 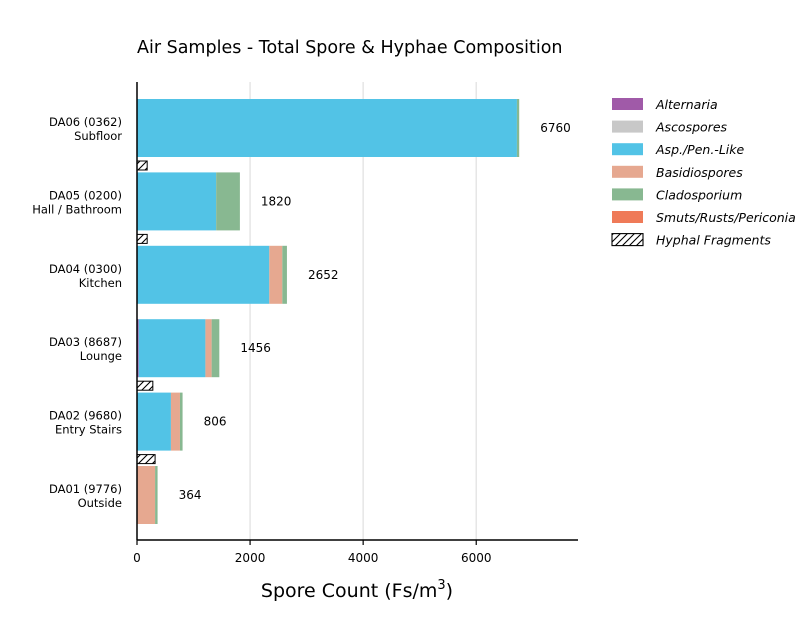 What do you see at coordinates (713, 240) in the screenshot?
I see `legend-label: Hyphal Fragments` at bounding box center [713, 240].